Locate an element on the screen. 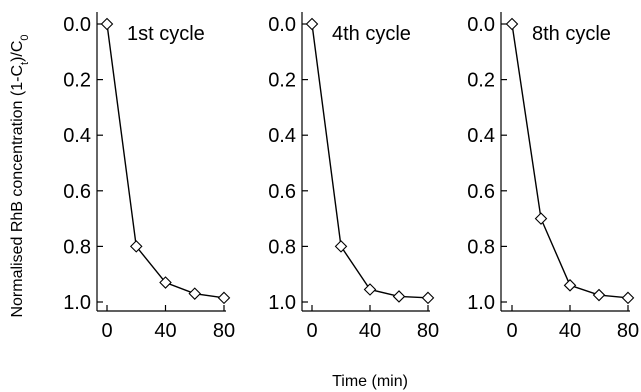 This screenshot has width=641, height=392. y-axis-title: Normalised RhB concentration (1-Ct)/C0 is located at coordinates (20, 175).